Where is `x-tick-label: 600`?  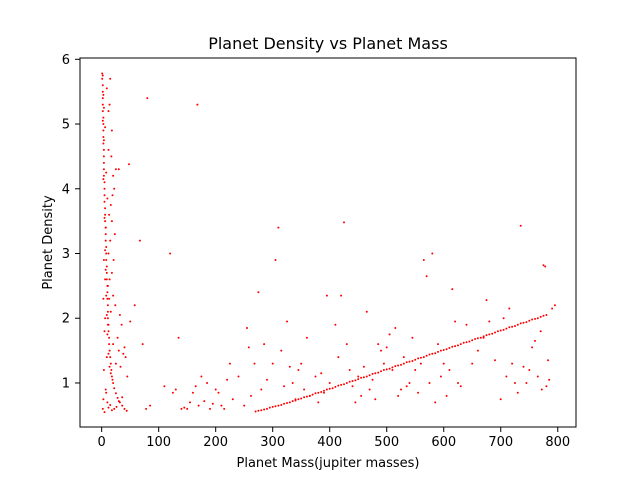
x-tick-label: 600 is located at coordinates (443, 442).